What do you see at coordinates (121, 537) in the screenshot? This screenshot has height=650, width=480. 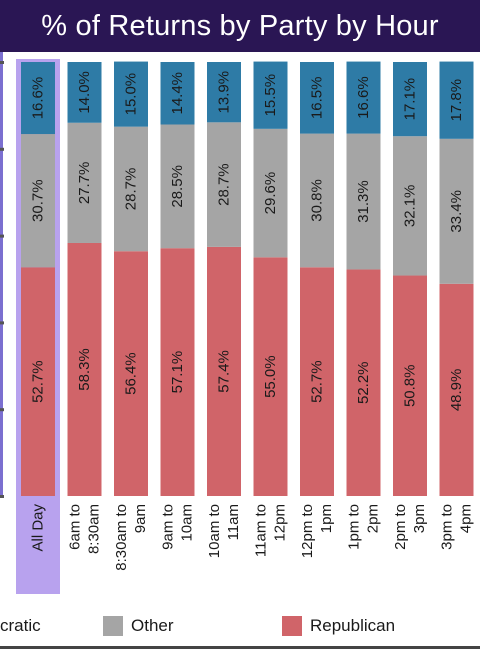 I see `x-tick-label: 8:30am to` at bounding box center [121, 537].